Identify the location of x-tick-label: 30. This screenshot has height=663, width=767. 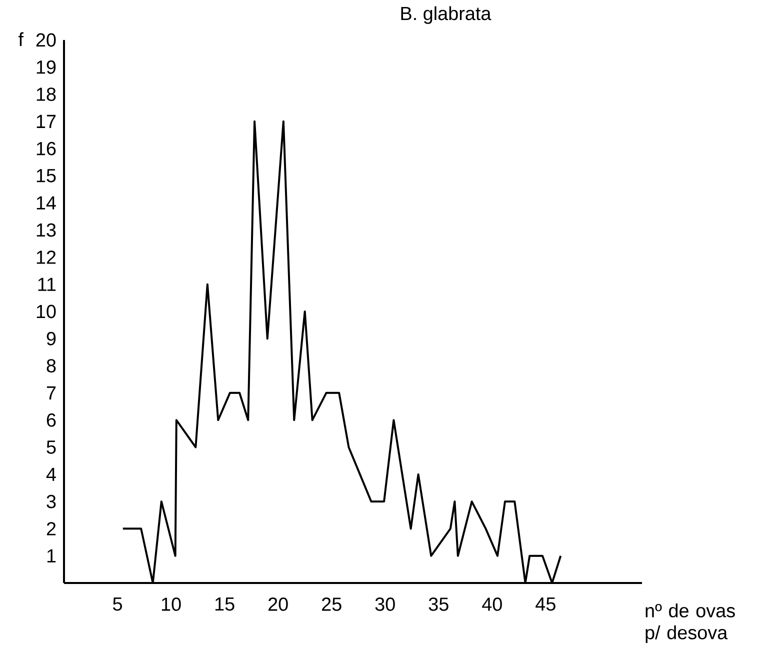
(385, 604).